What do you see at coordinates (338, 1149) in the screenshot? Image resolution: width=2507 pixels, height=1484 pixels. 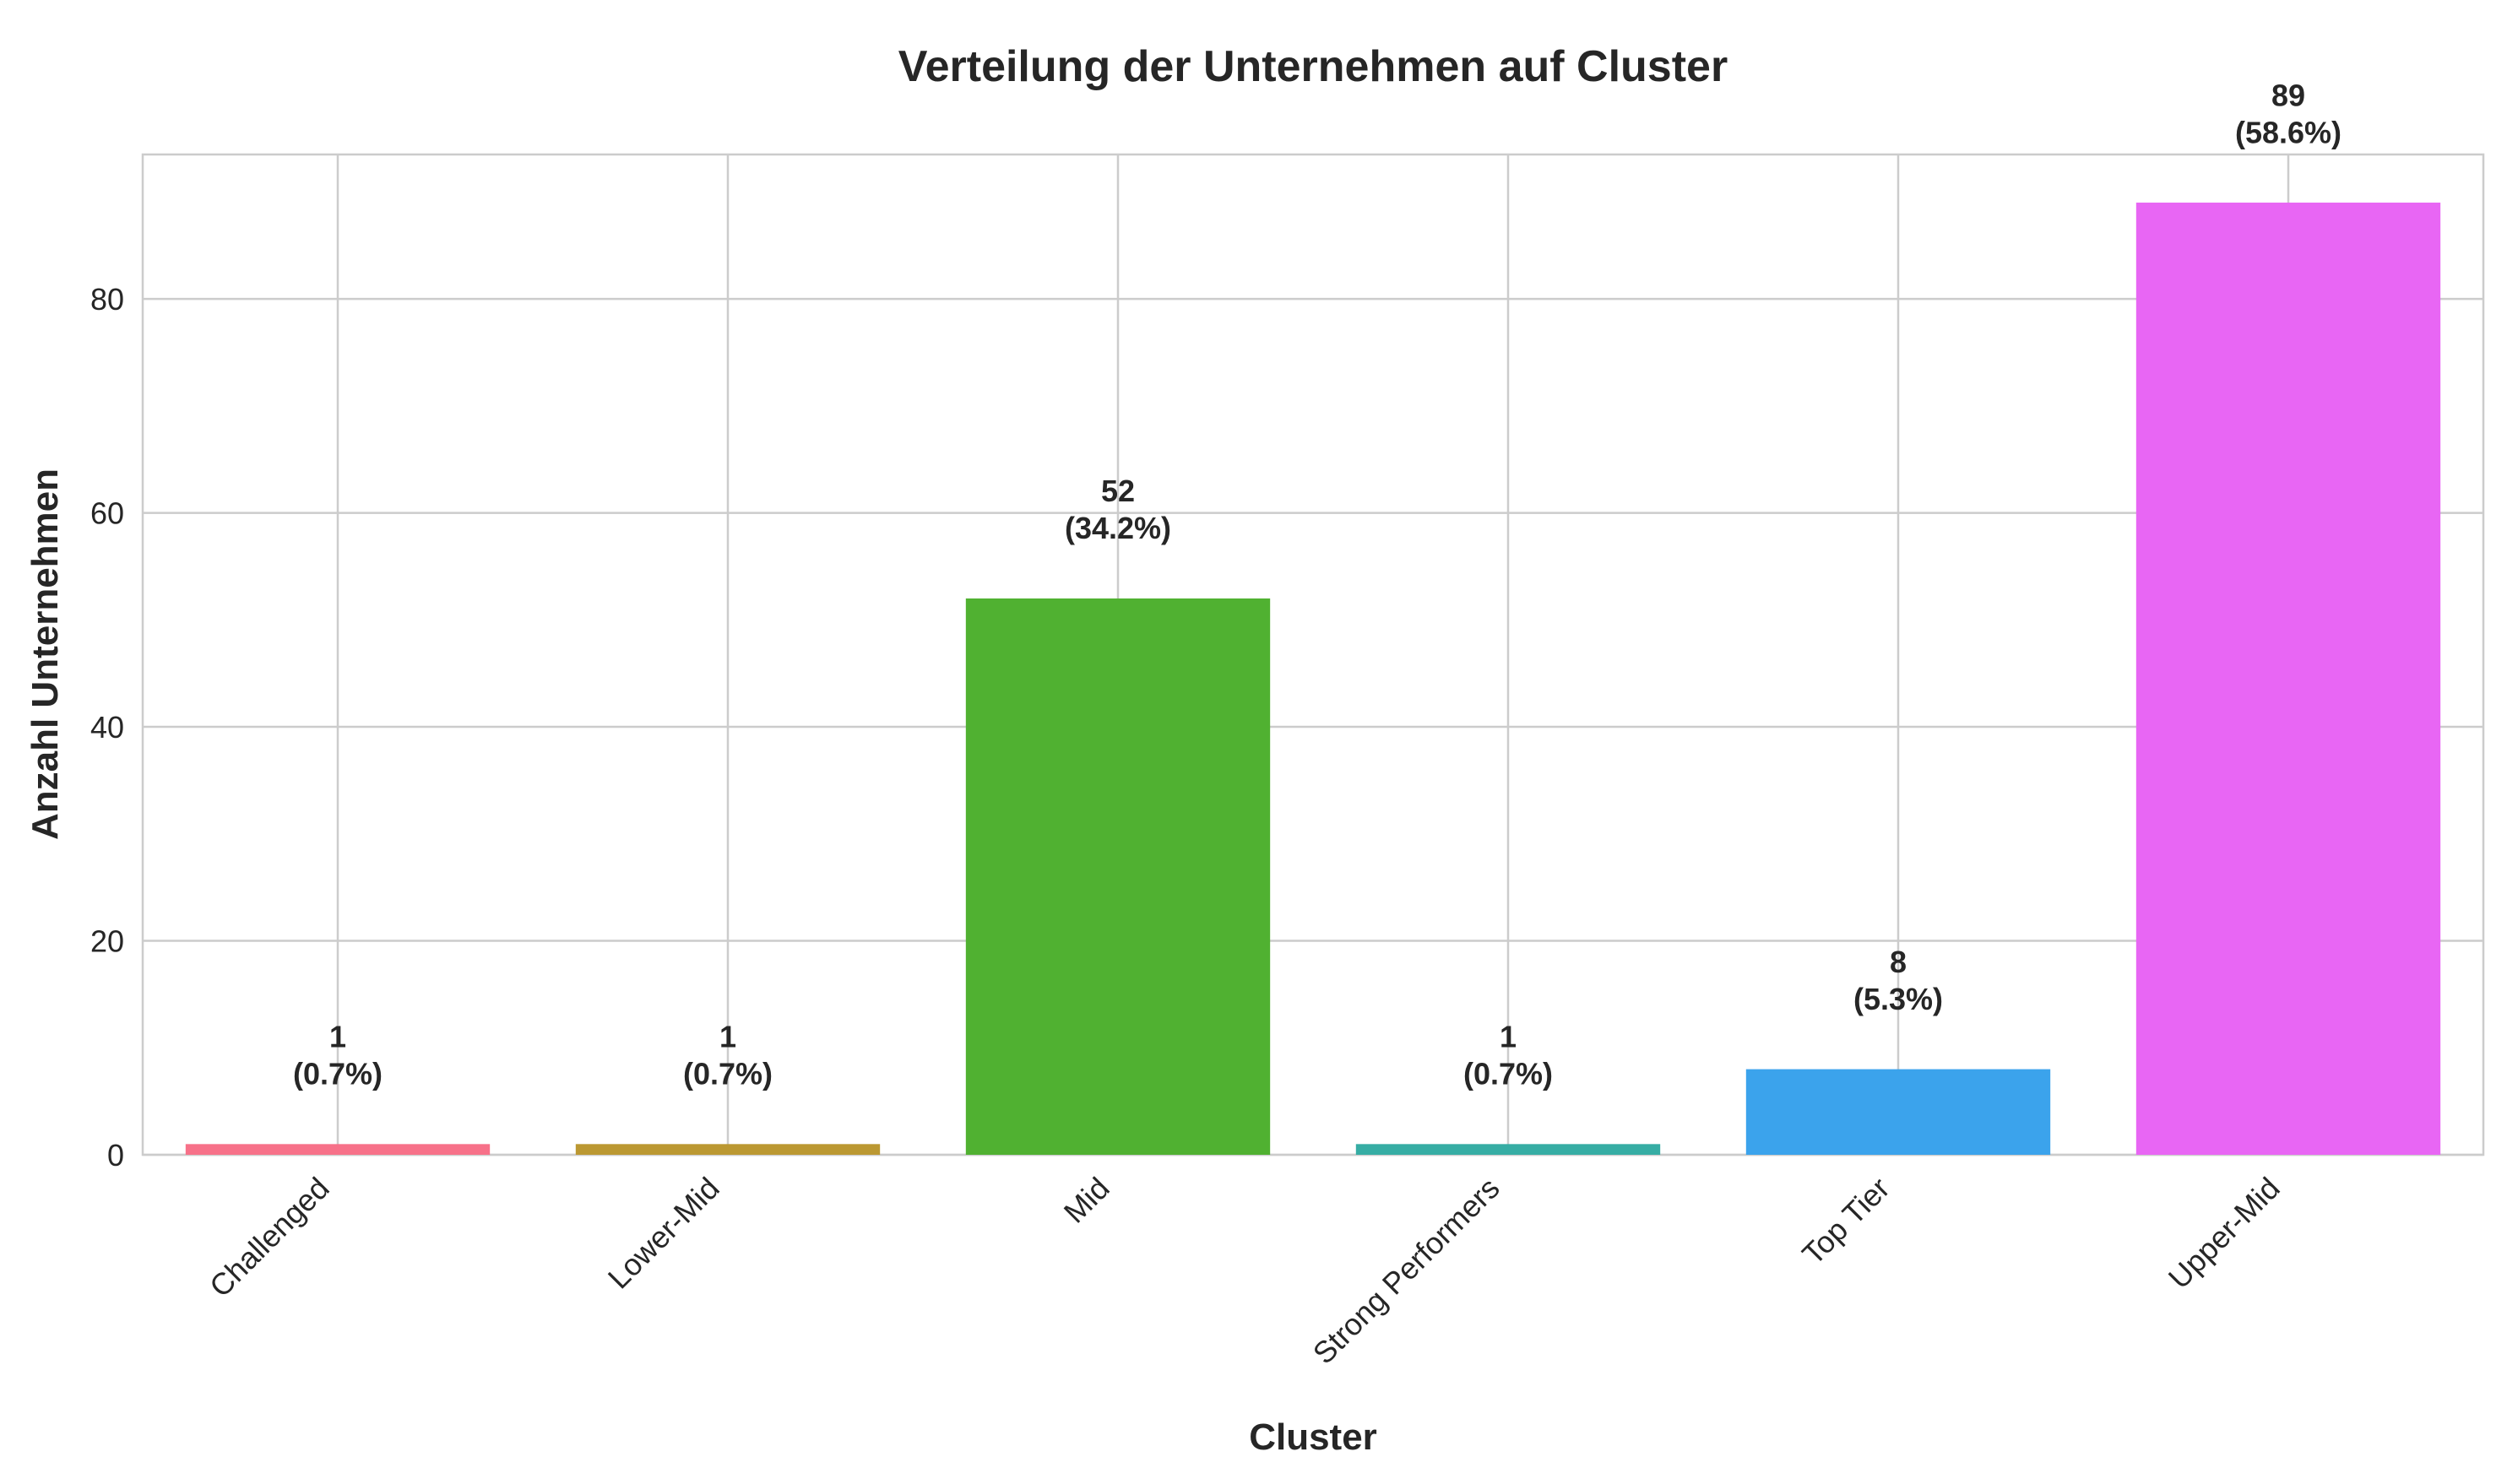 I see `bar-challenged` at bounding box center [338, 1149].